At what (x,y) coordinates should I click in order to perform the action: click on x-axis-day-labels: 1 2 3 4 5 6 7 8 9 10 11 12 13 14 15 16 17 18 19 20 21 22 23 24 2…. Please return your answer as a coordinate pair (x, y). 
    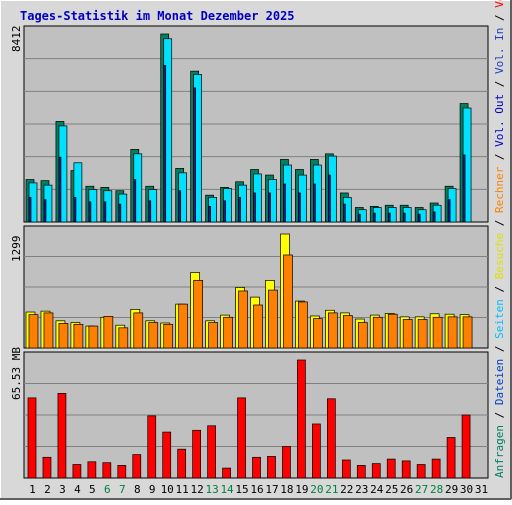
    Looking at the image, I should click on (258, 489).